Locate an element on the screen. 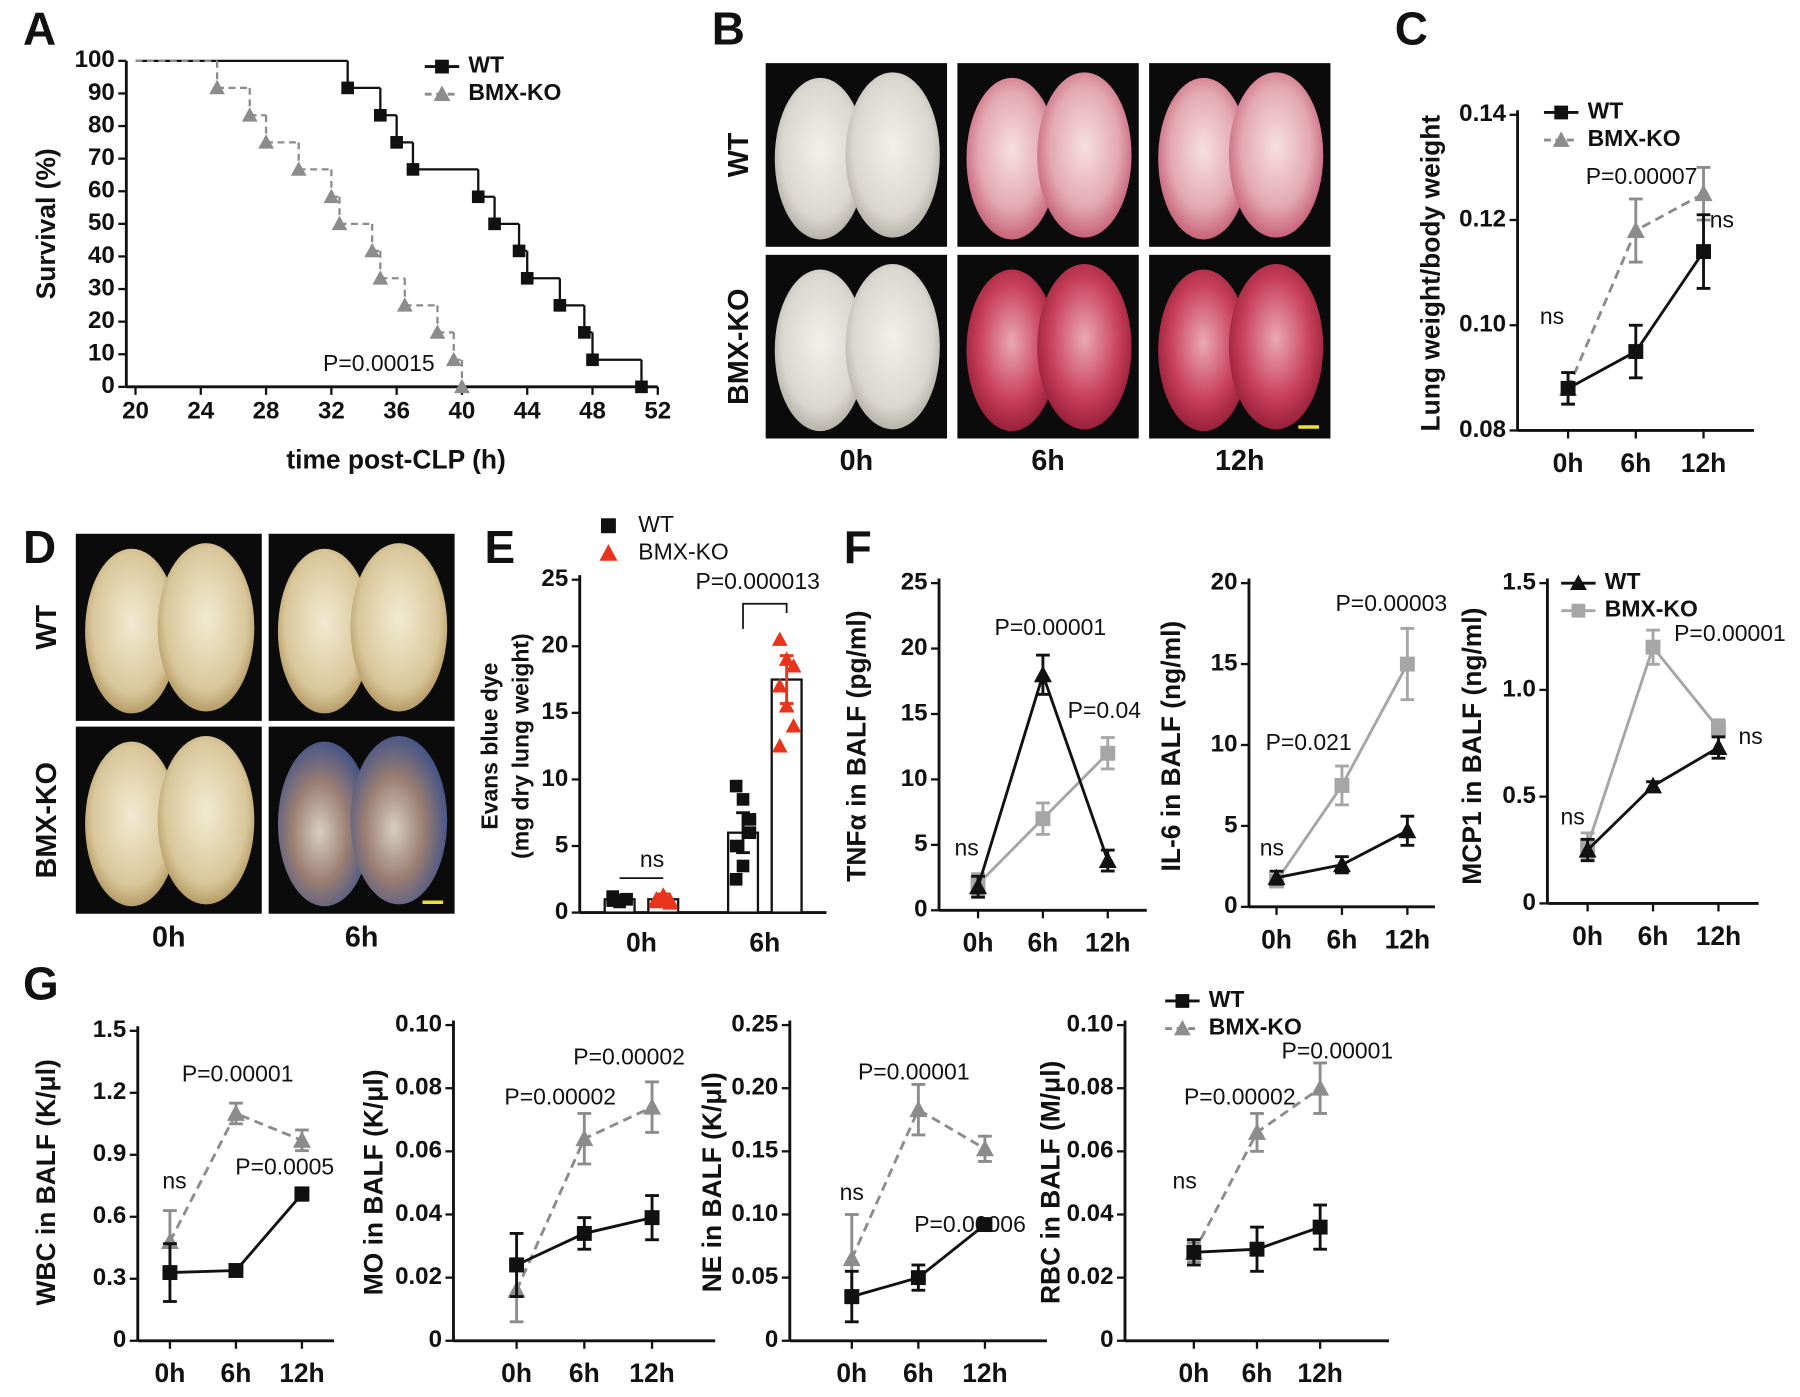  y-axis-label: Lung weight/body weight is located at coordinates (1431, 273).